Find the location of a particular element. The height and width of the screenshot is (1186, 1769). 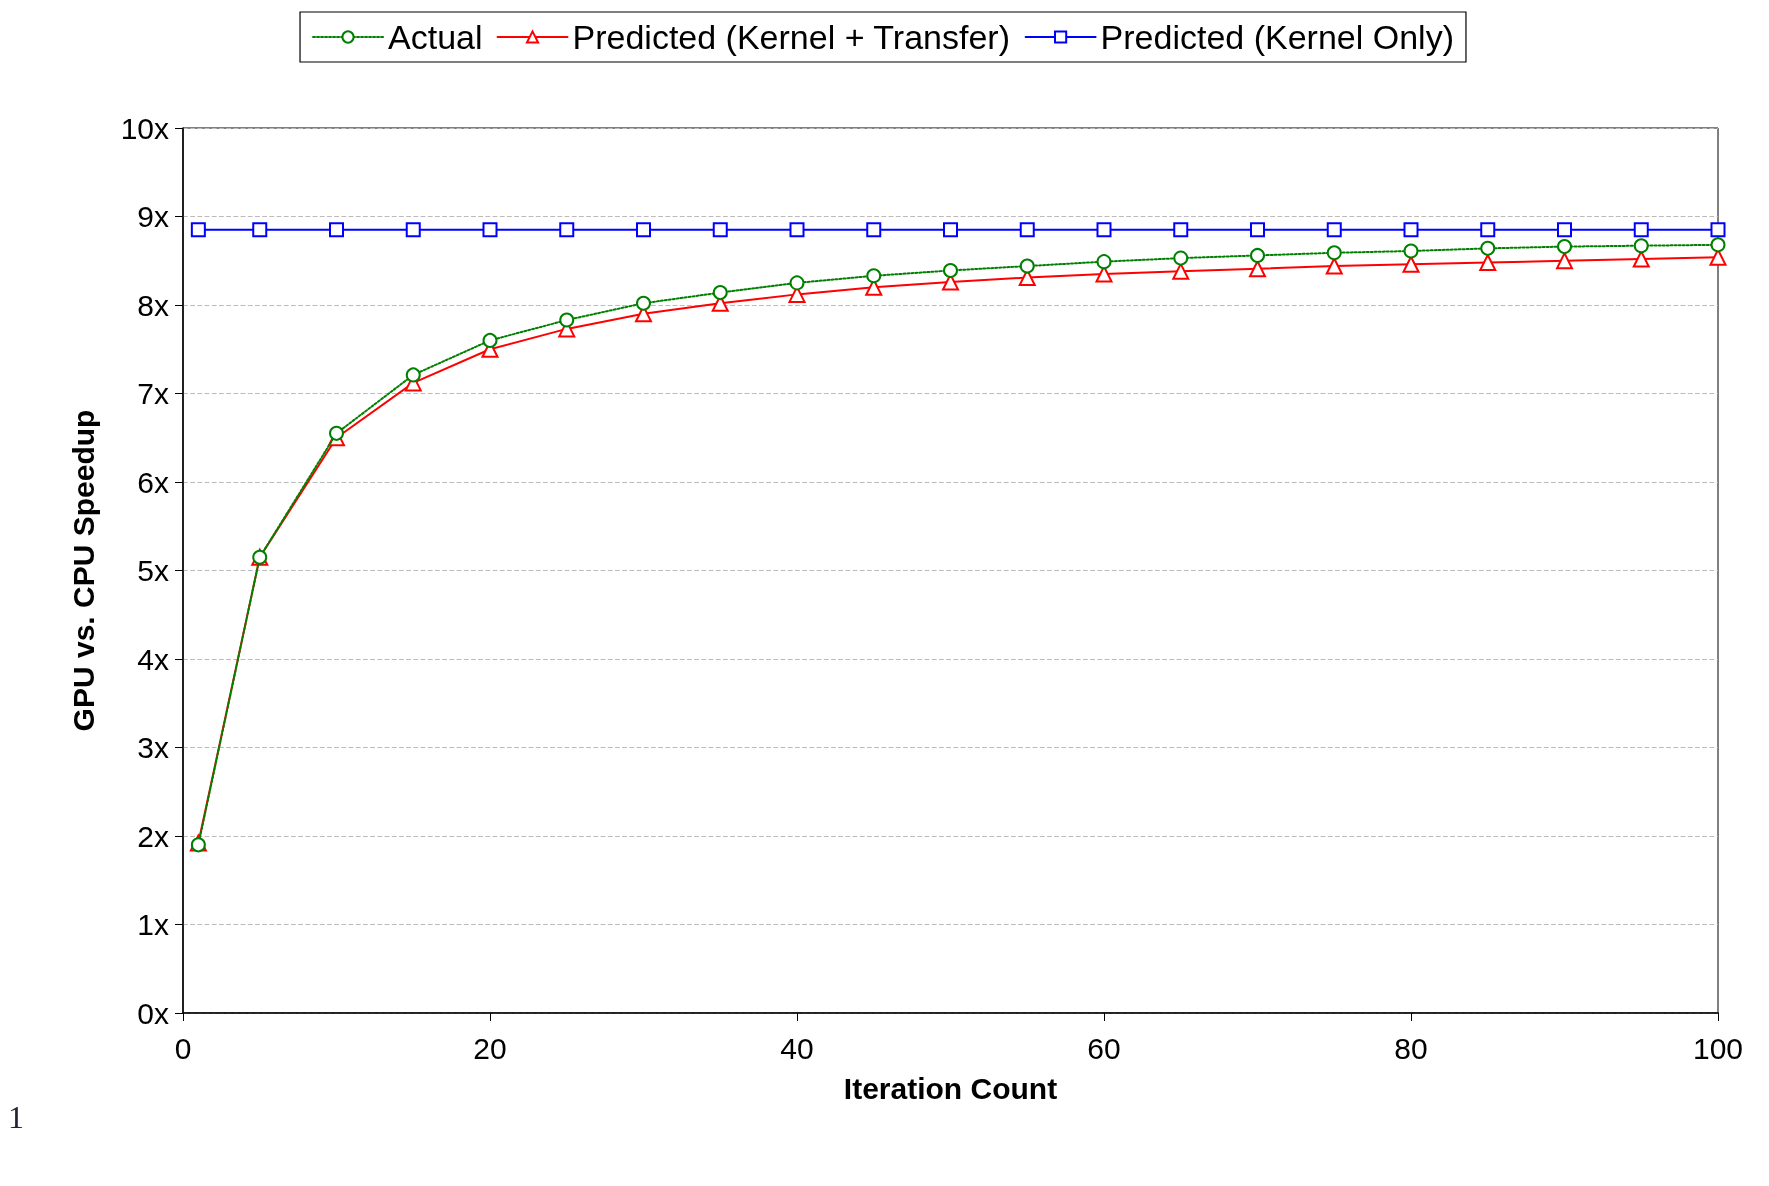

legend-label: Predicted (Kernel + Transfer) is located at coordinates (791, 37).